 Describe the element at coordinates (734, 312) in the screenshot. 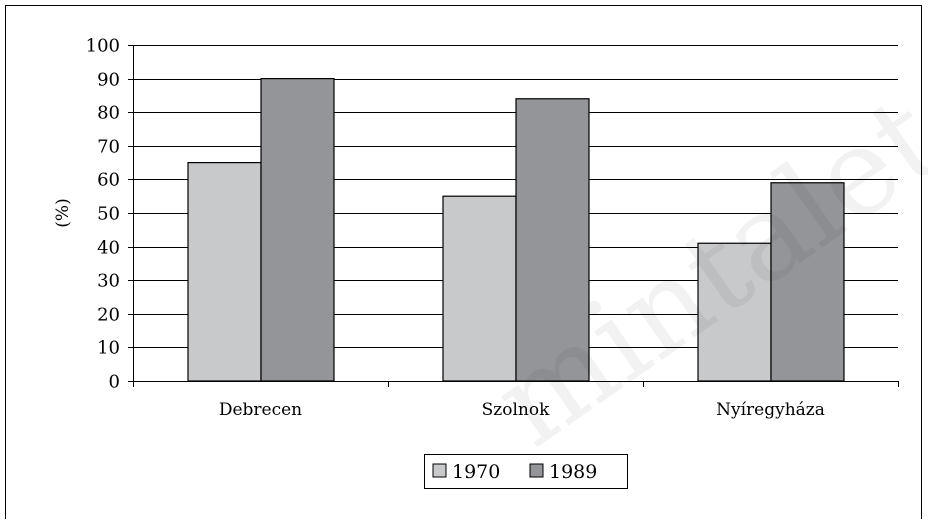

I see `bar-nyíregyháza-1970` at that location.